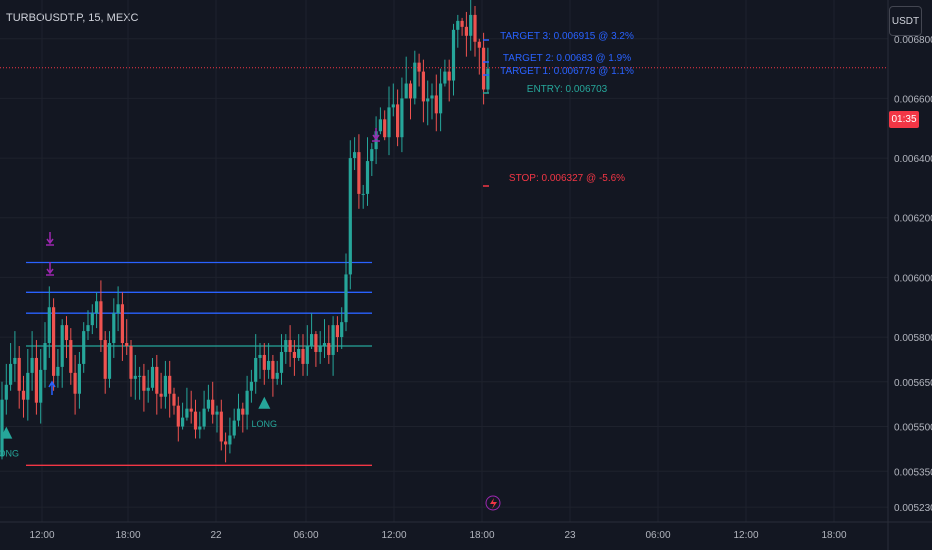 This screenshot has width=932, height=550. I want to click on x-tick-label: 23, so click(570, 535).